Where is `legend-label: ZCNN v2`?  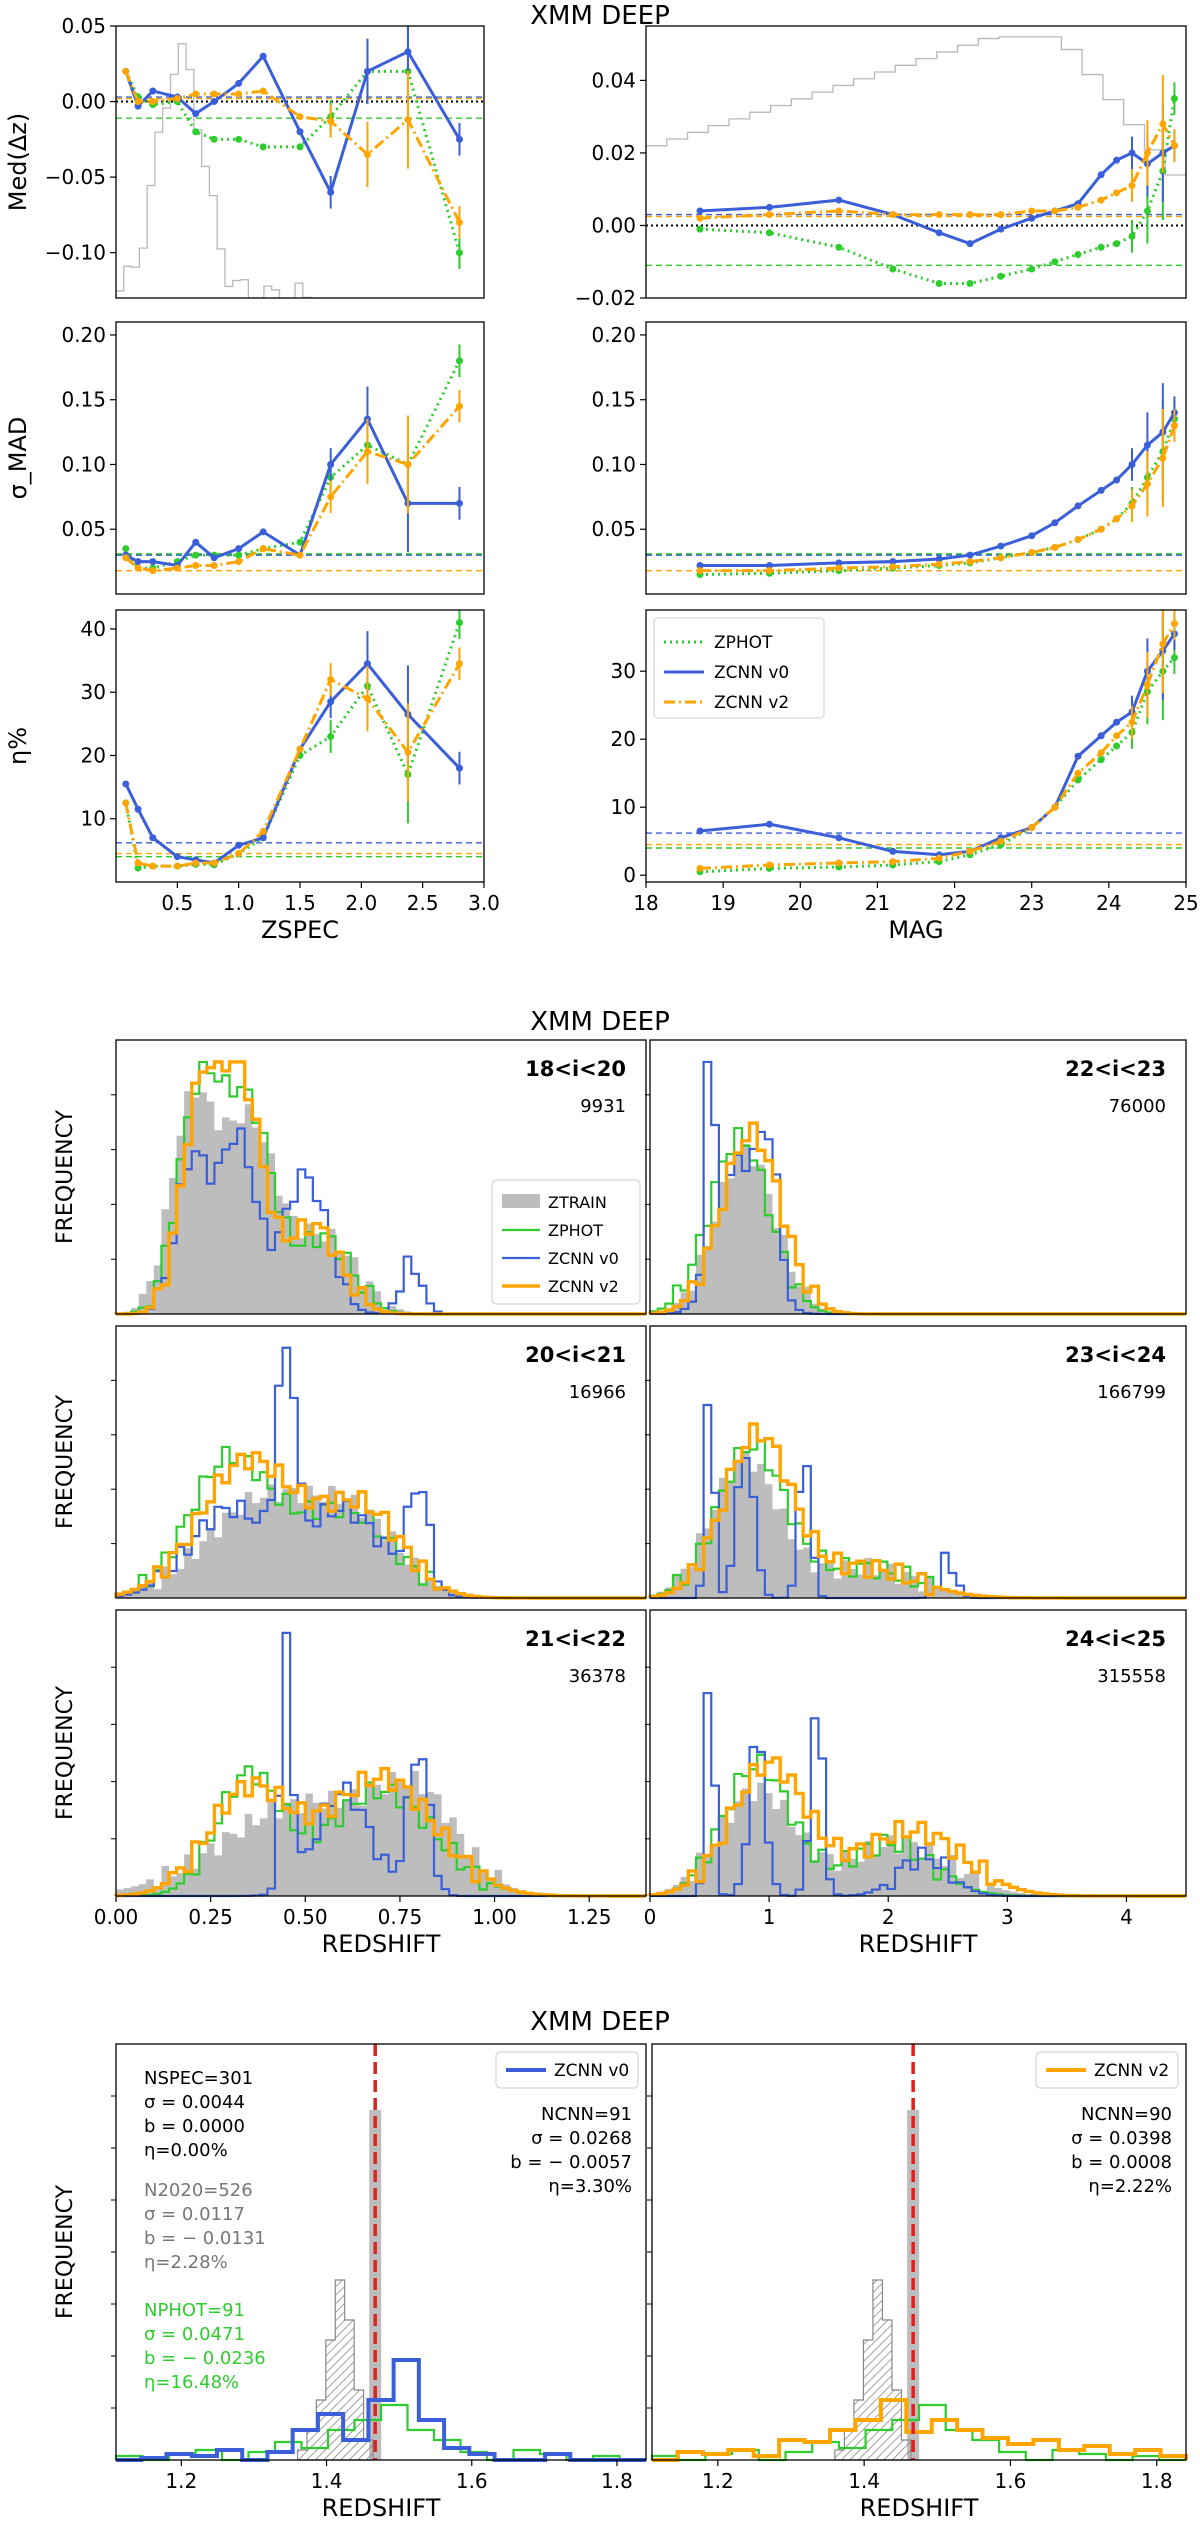
legend-label: ZCNN v2 is located at coordinates (751, 703).